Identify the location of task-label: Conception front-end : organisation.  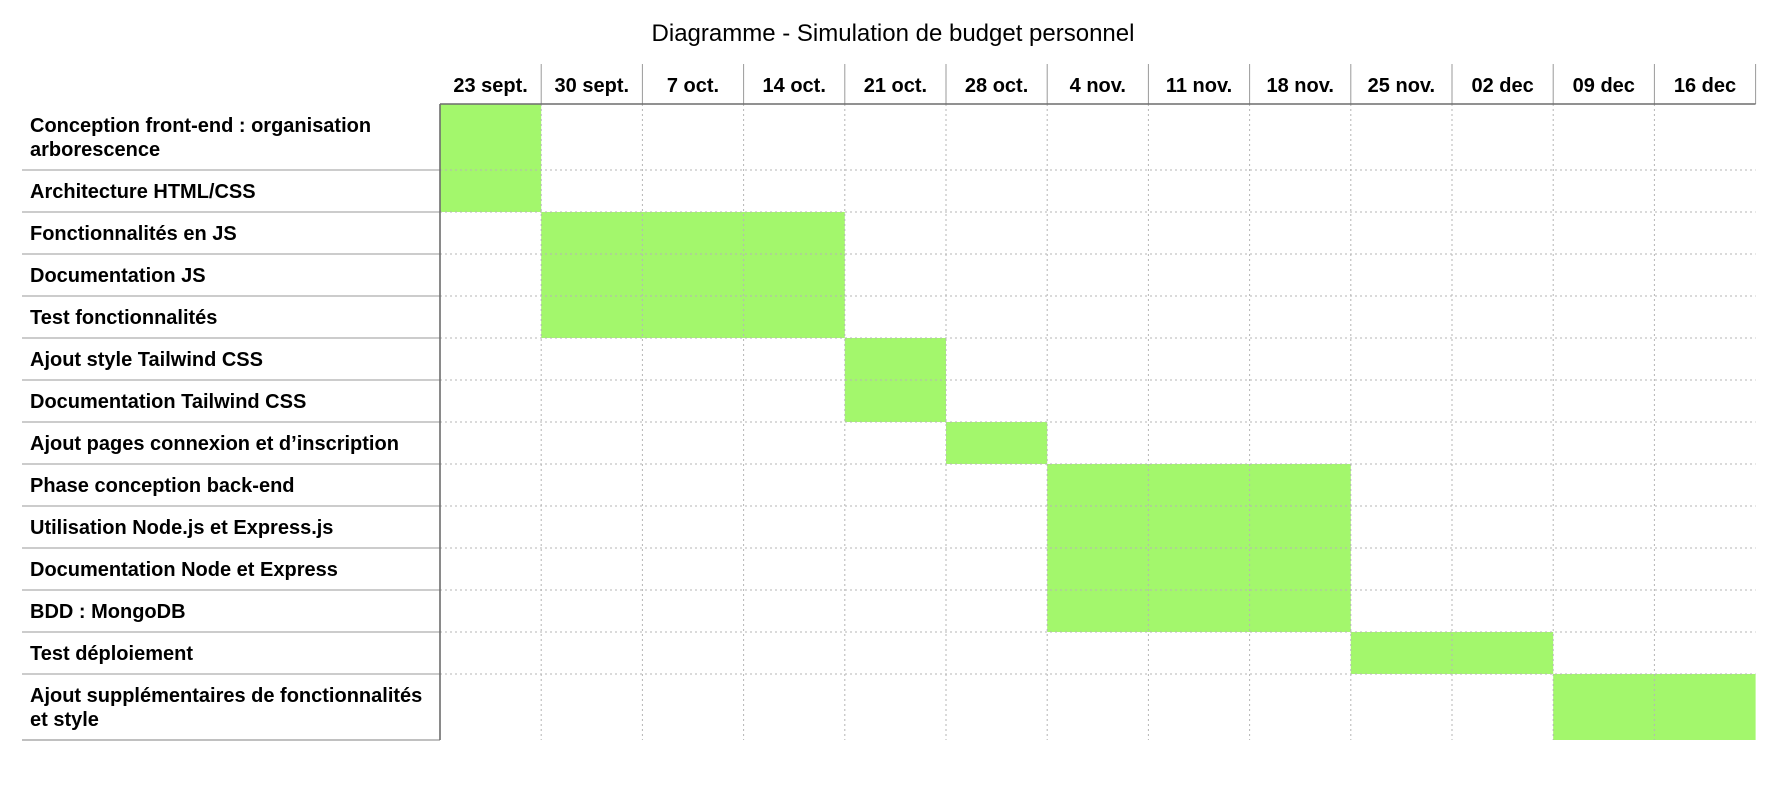
(200, 126).